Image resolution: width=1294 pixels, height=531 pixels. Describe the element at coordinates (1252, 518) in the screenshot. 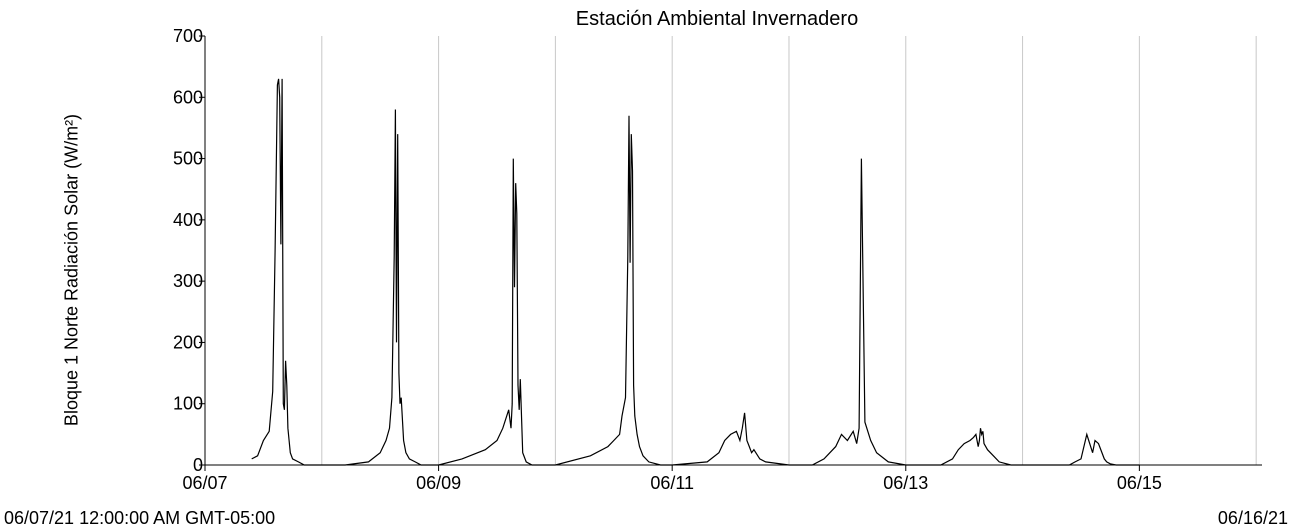

I see `end-date: 06/16/21` at that location.